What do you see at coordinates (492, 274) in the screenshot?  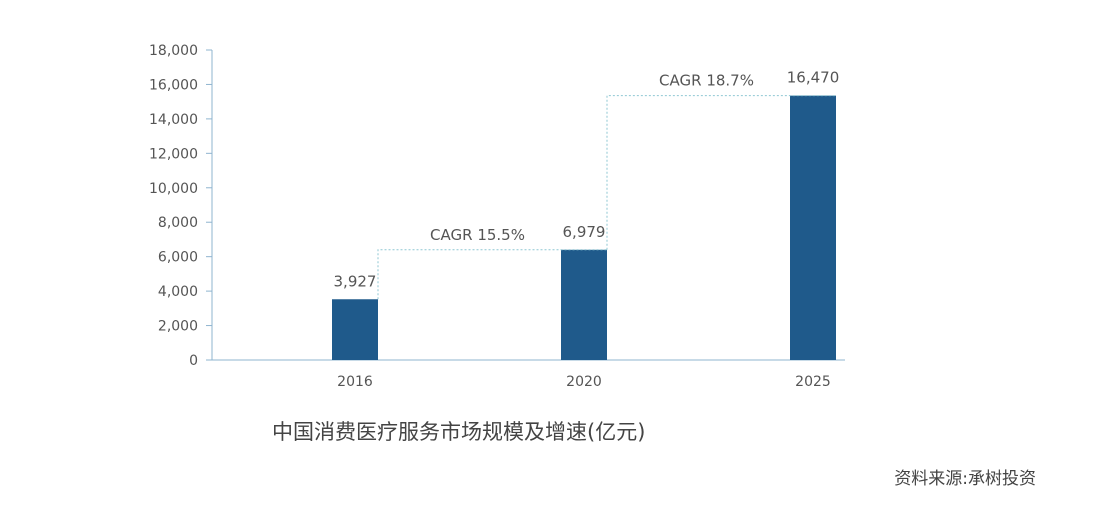 I see `cagr-connector` at bounding box center [492, 274].